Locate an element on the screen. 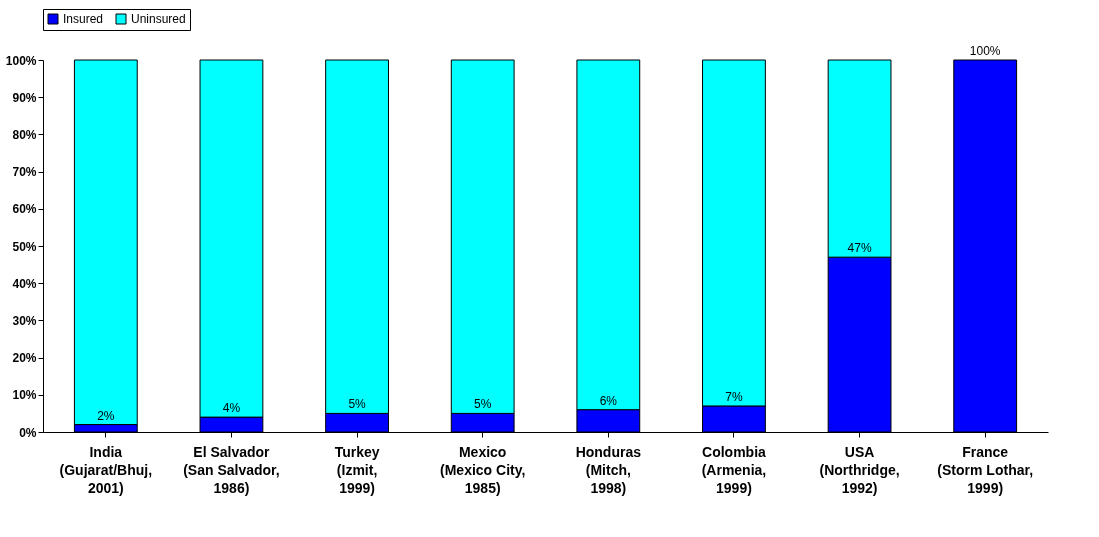 The image size is (1099, 537). y-tick-label: 0% is located at coordinates (28, 432).